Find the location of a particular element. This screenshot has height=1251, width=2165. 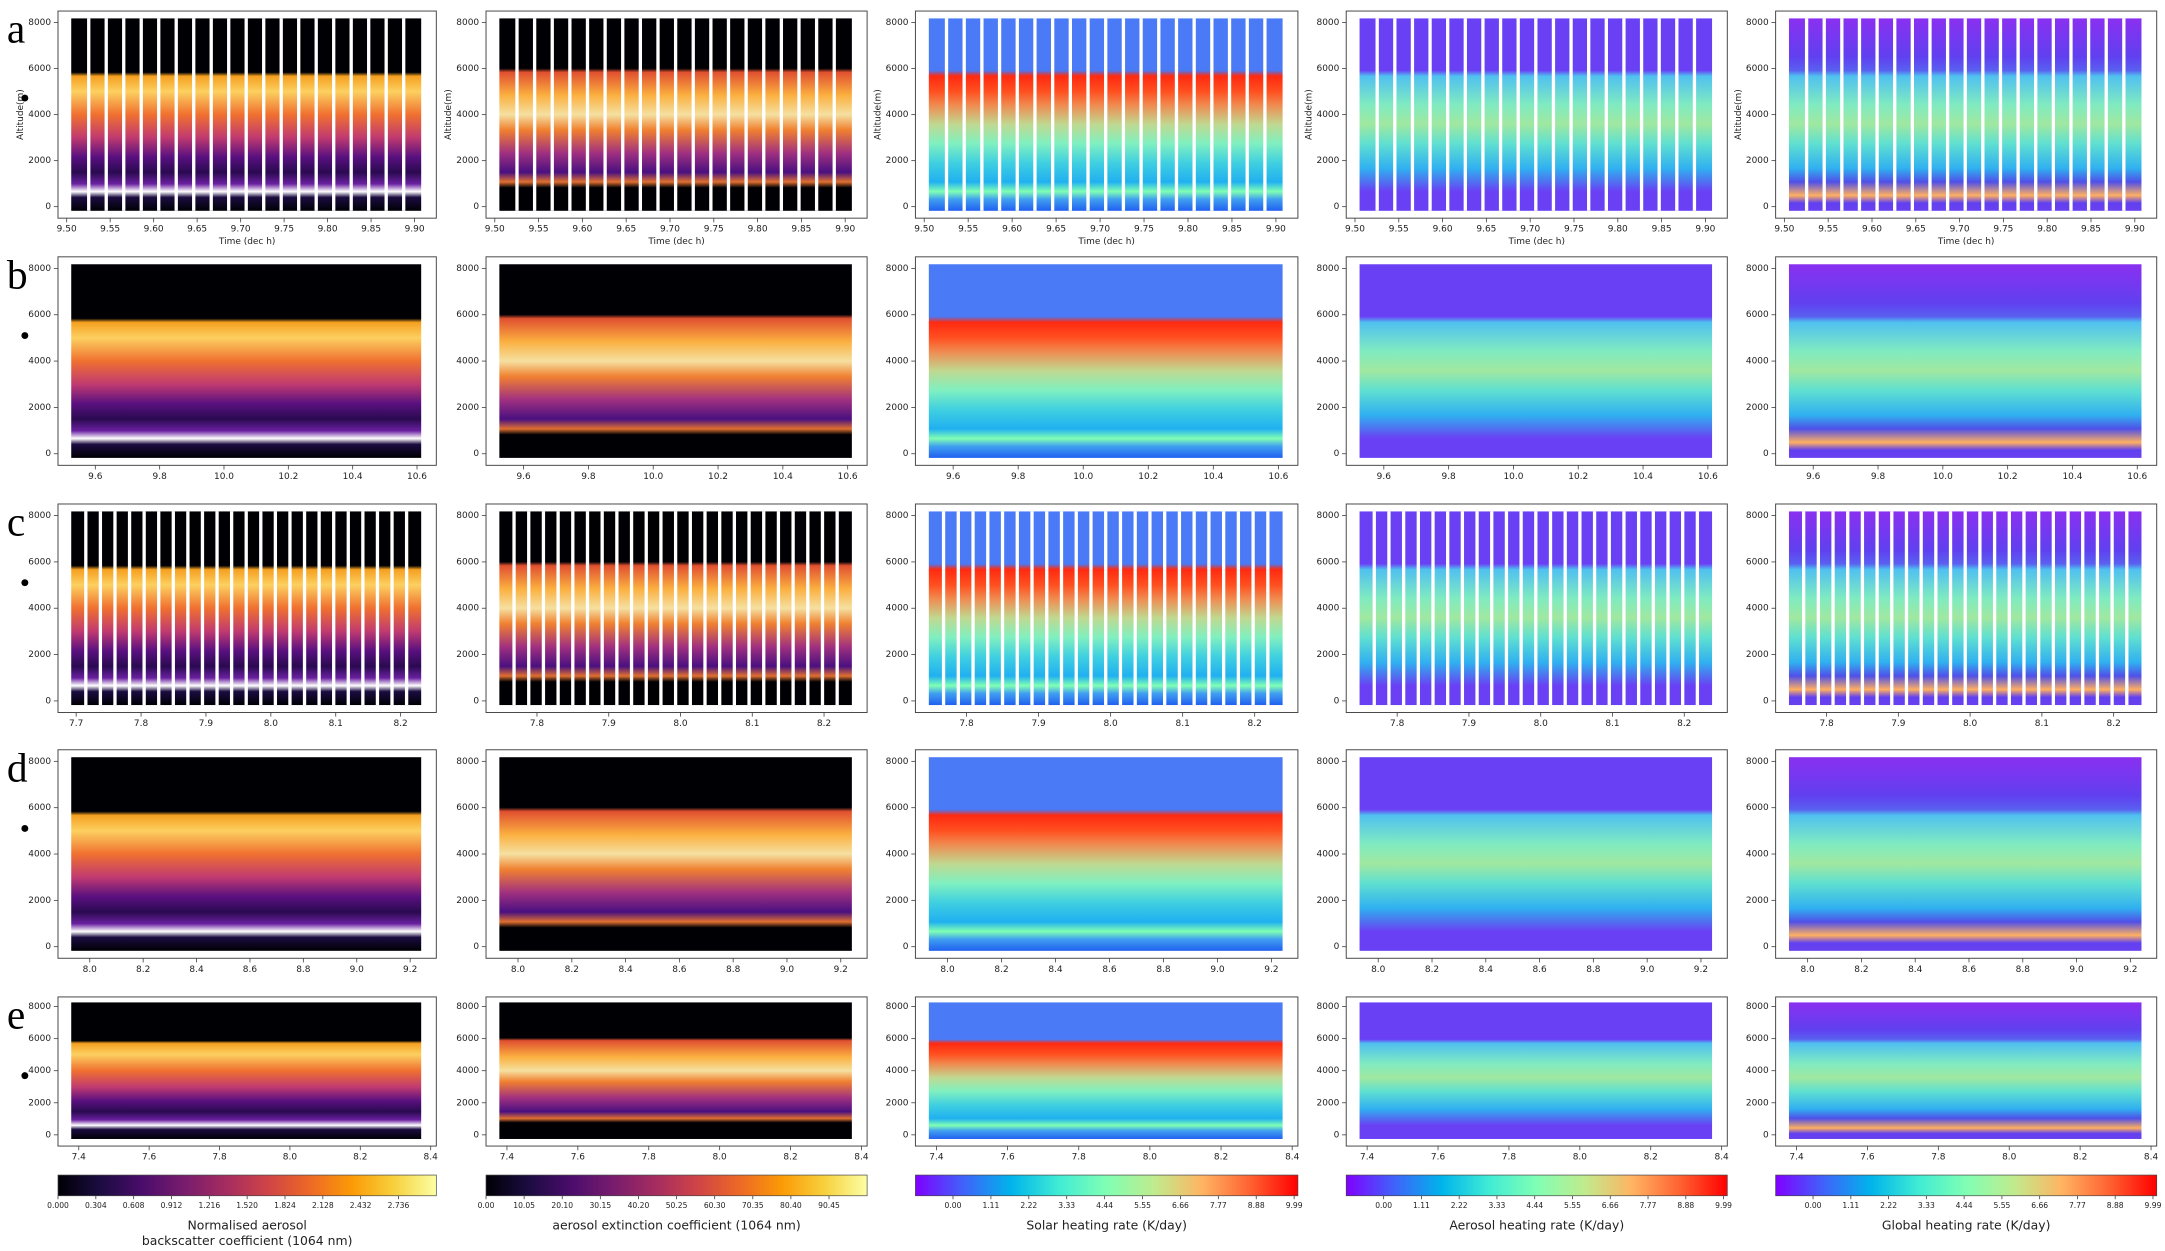

colorbar-tick-label: 70.35 is located at coordinates (753, 1205).